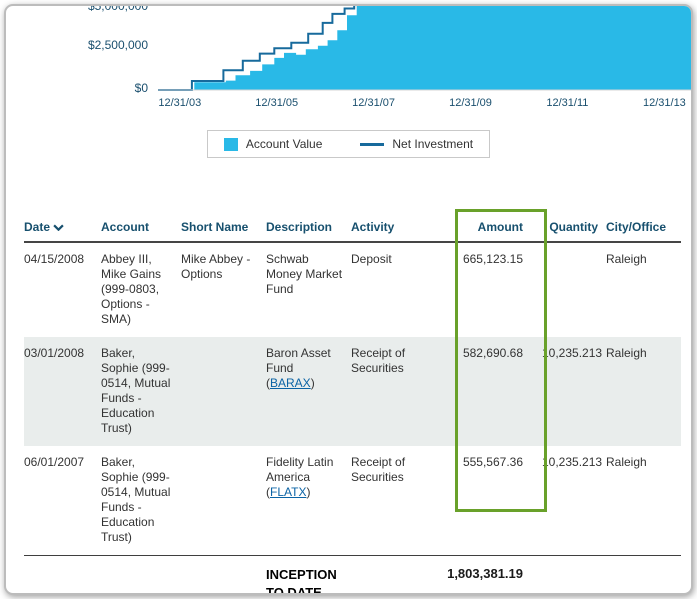  Describe the element at coordinates (284, 144) in the screenshot. I see `legend-label-account-value: Account Value` at that location.